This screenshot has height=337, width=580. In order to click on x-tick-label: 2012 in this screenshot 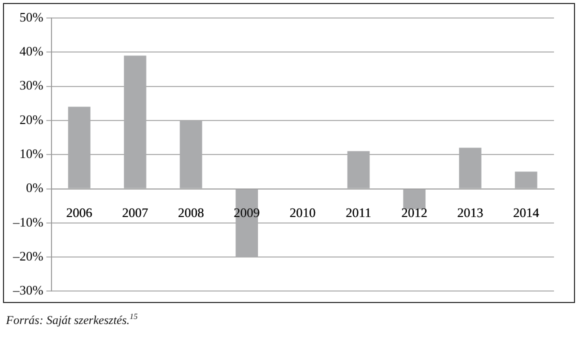, I will do `click(414, 212)`.